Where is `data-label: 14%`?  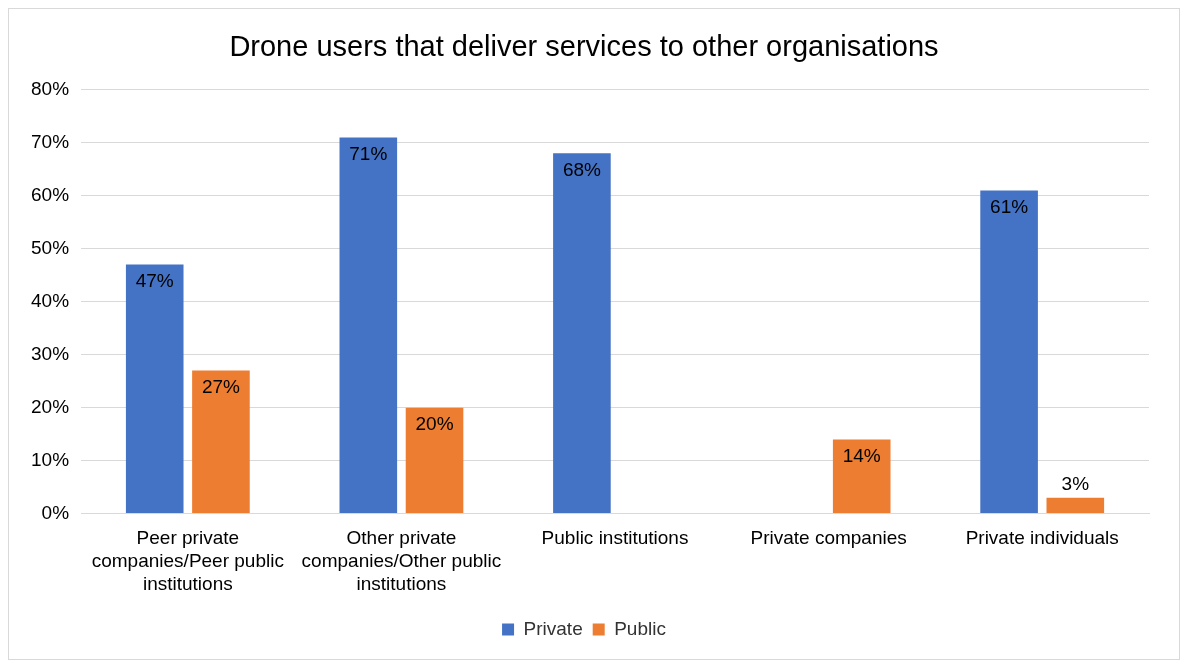 data-label: 14% is located at coordinates (861, 456).